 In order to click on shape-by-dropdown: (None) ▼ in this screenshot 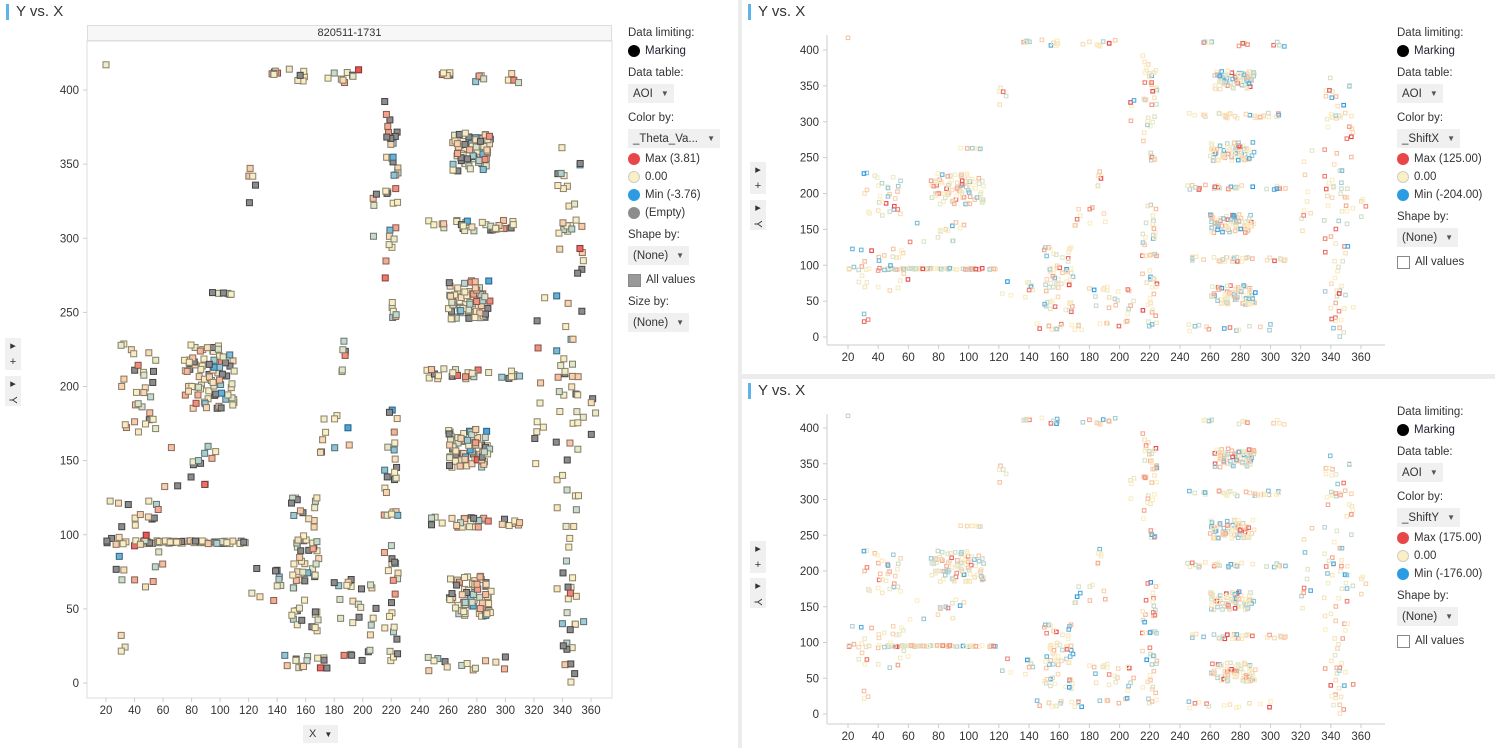, I will do `click(1428, 237)`.